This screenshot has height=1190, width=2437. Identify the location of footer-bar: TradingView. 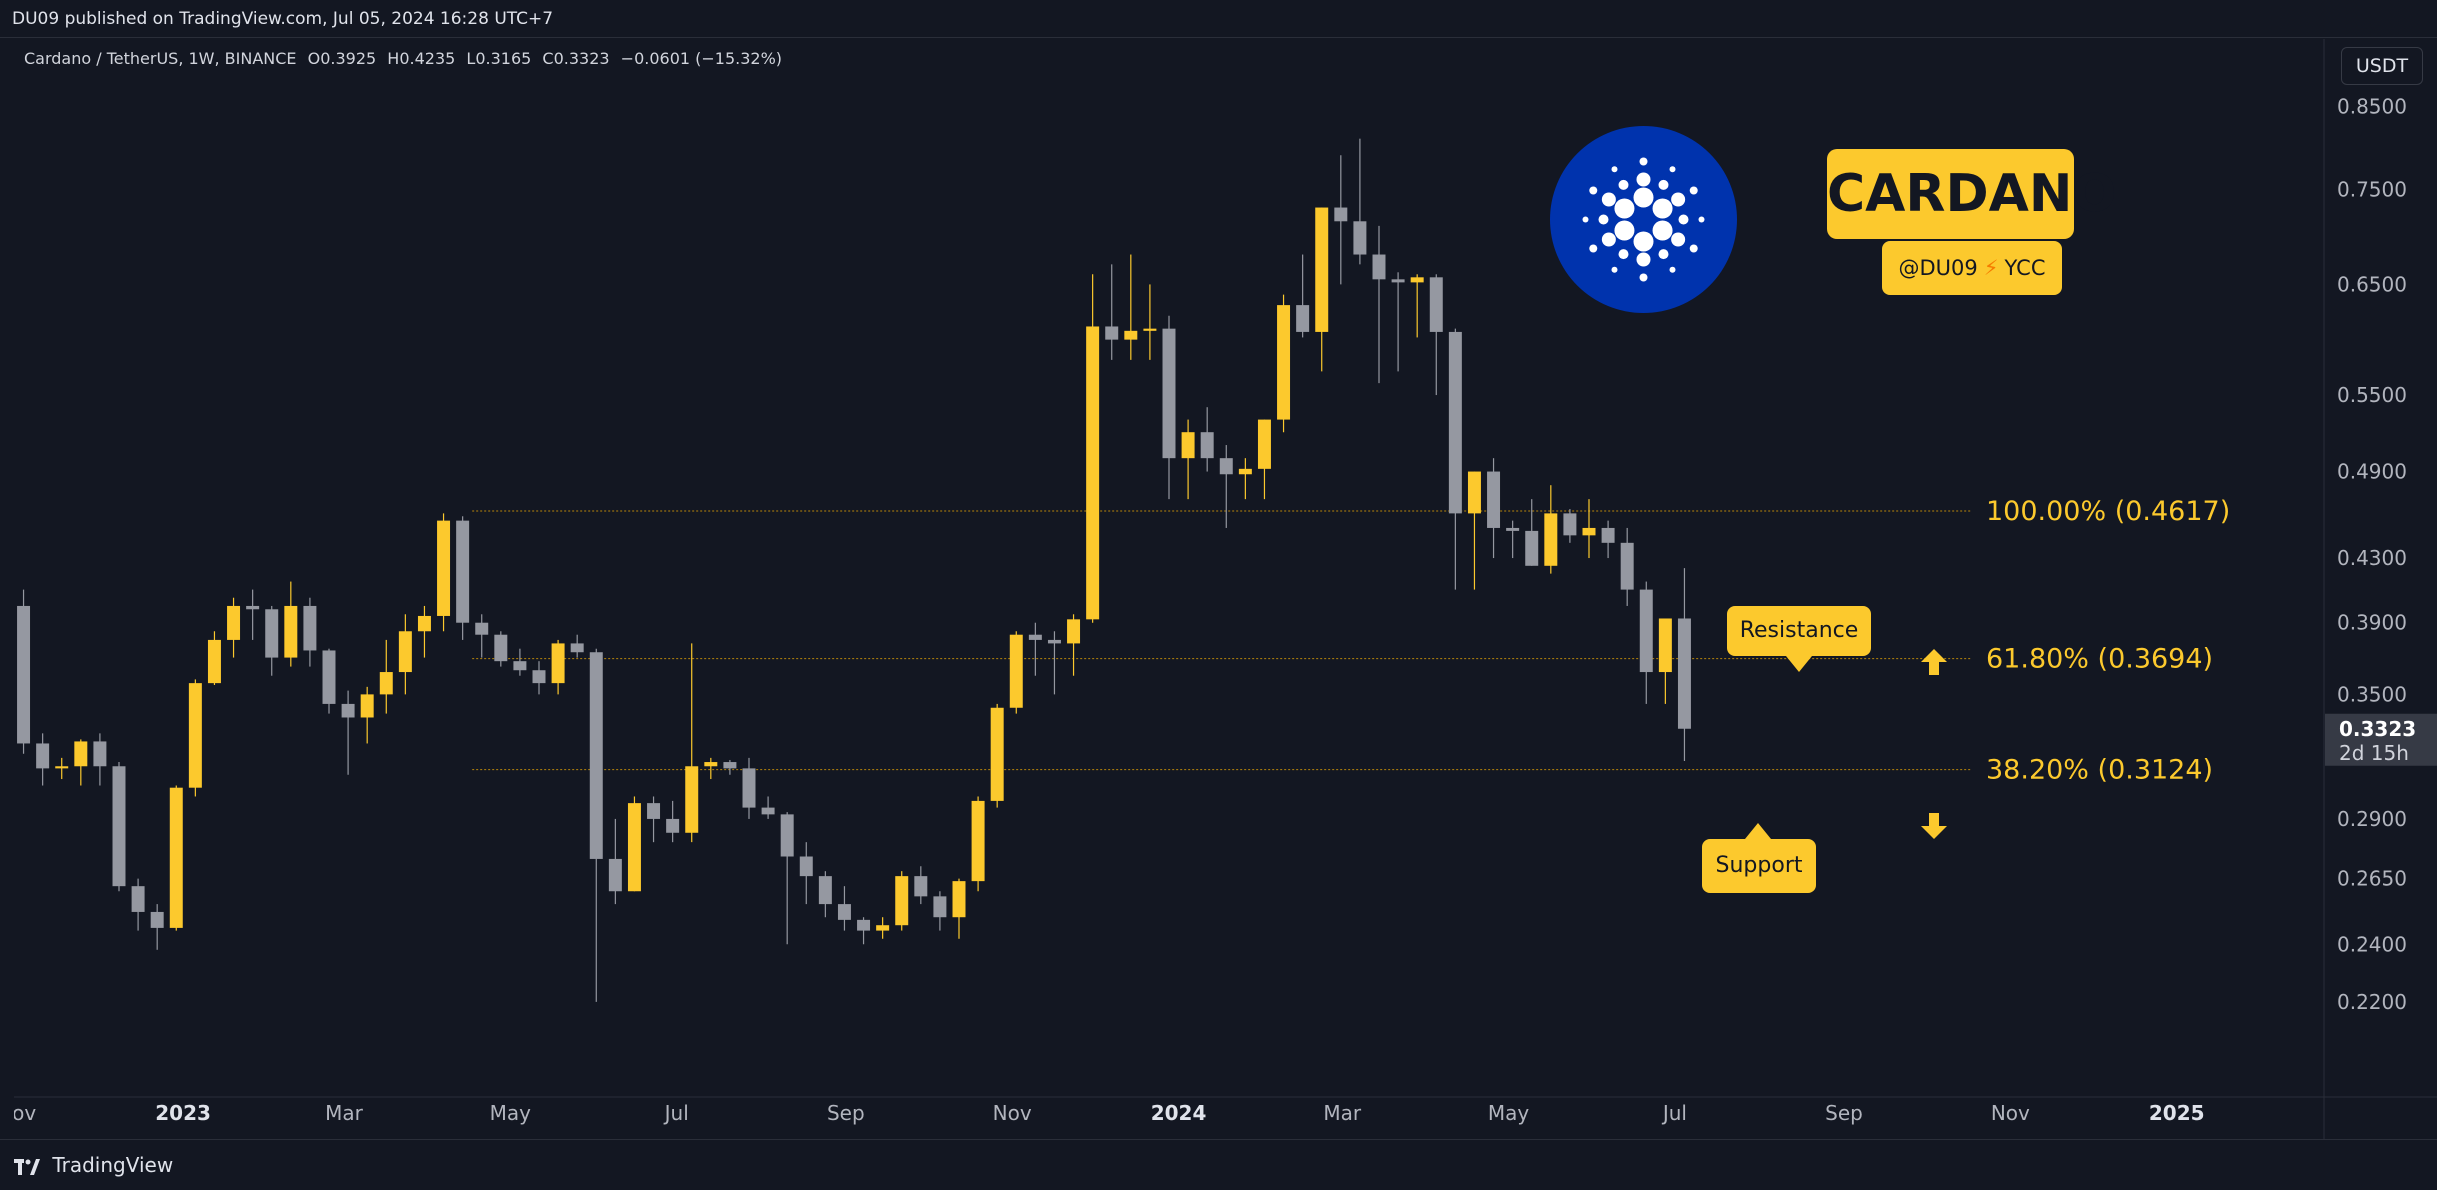
(1218, 1164).